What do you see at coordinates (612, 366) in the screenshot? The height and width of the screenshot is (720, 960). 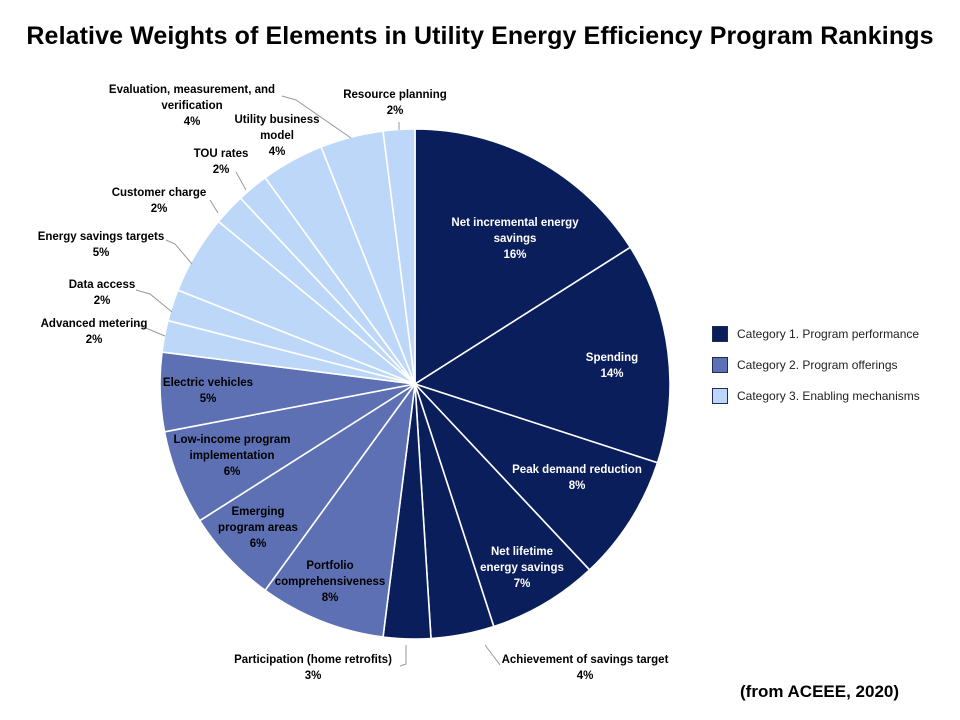 I see `slice-label: Spending 14%` at bounding box center [612, 366].